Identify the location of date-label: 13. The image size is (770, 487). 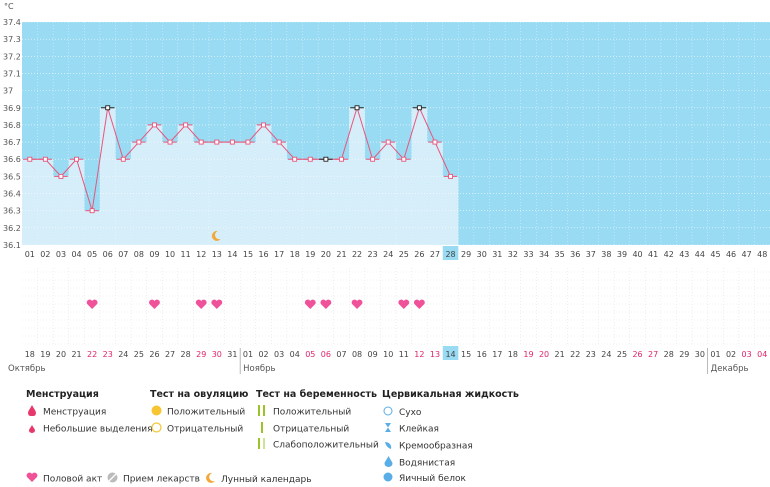
(435, 354).